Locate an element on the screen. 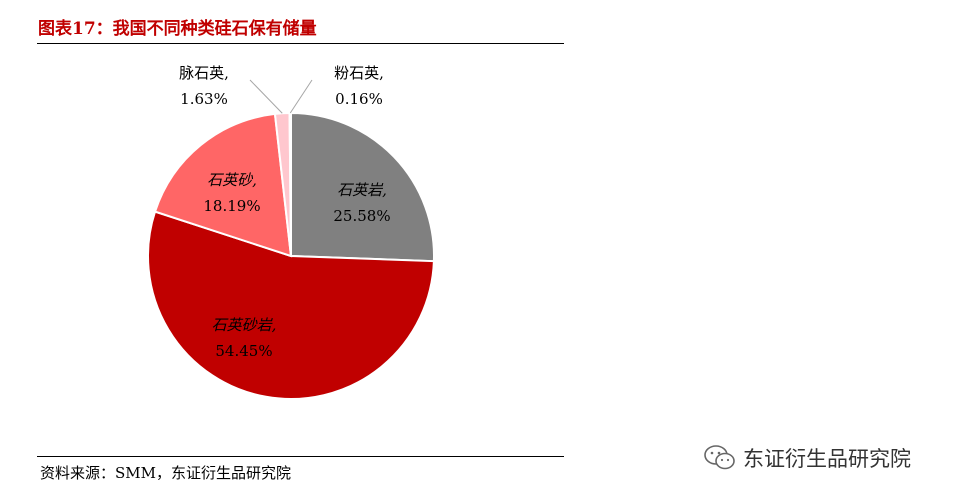  wechat-icon is located at coordinates (719, 457).